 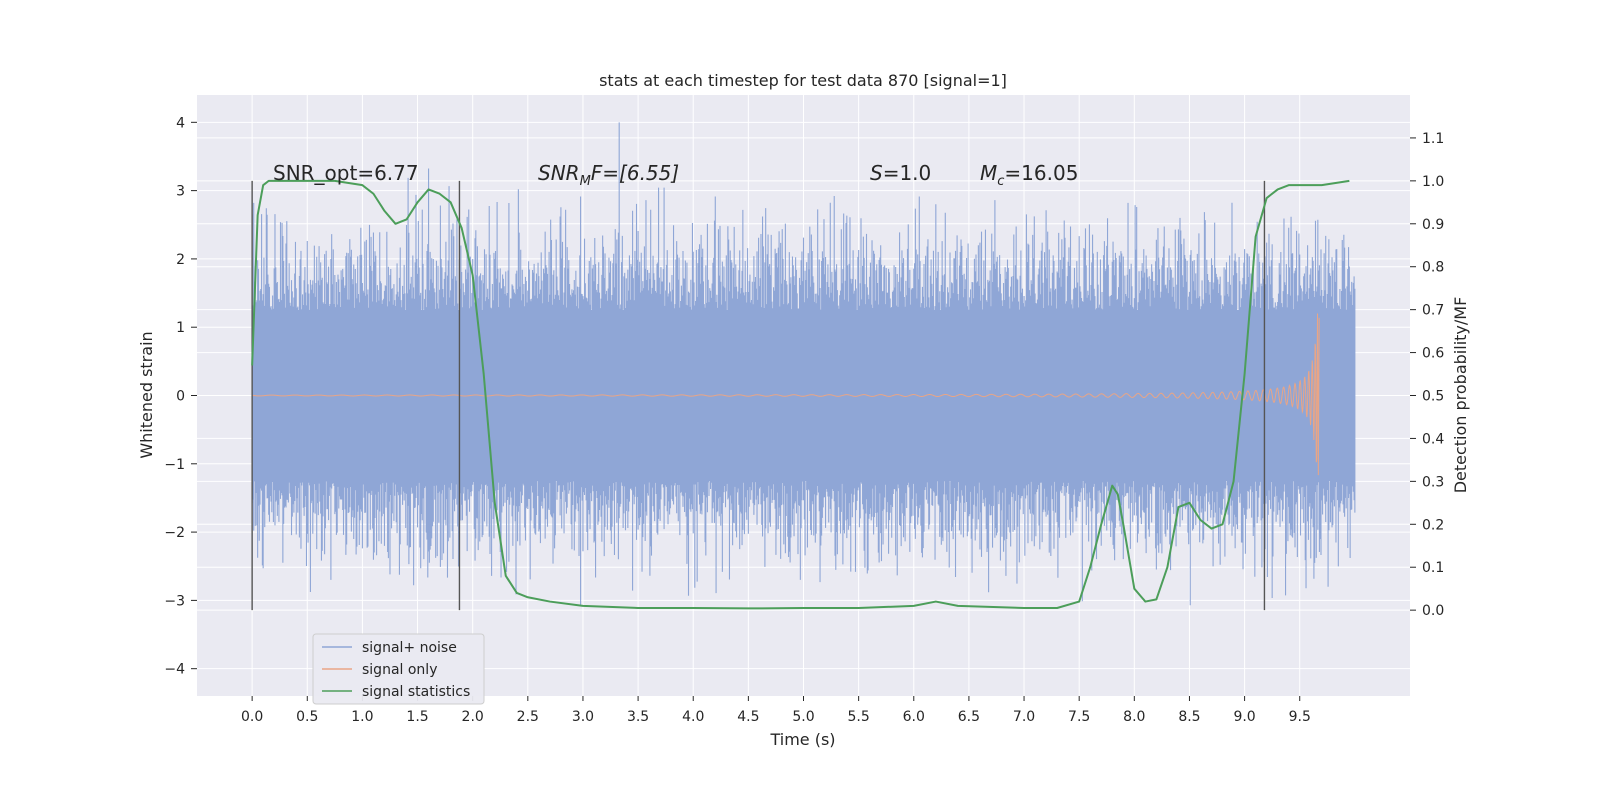 I want to click on x-tick-label: 3.5, so click(x=638, y=717).